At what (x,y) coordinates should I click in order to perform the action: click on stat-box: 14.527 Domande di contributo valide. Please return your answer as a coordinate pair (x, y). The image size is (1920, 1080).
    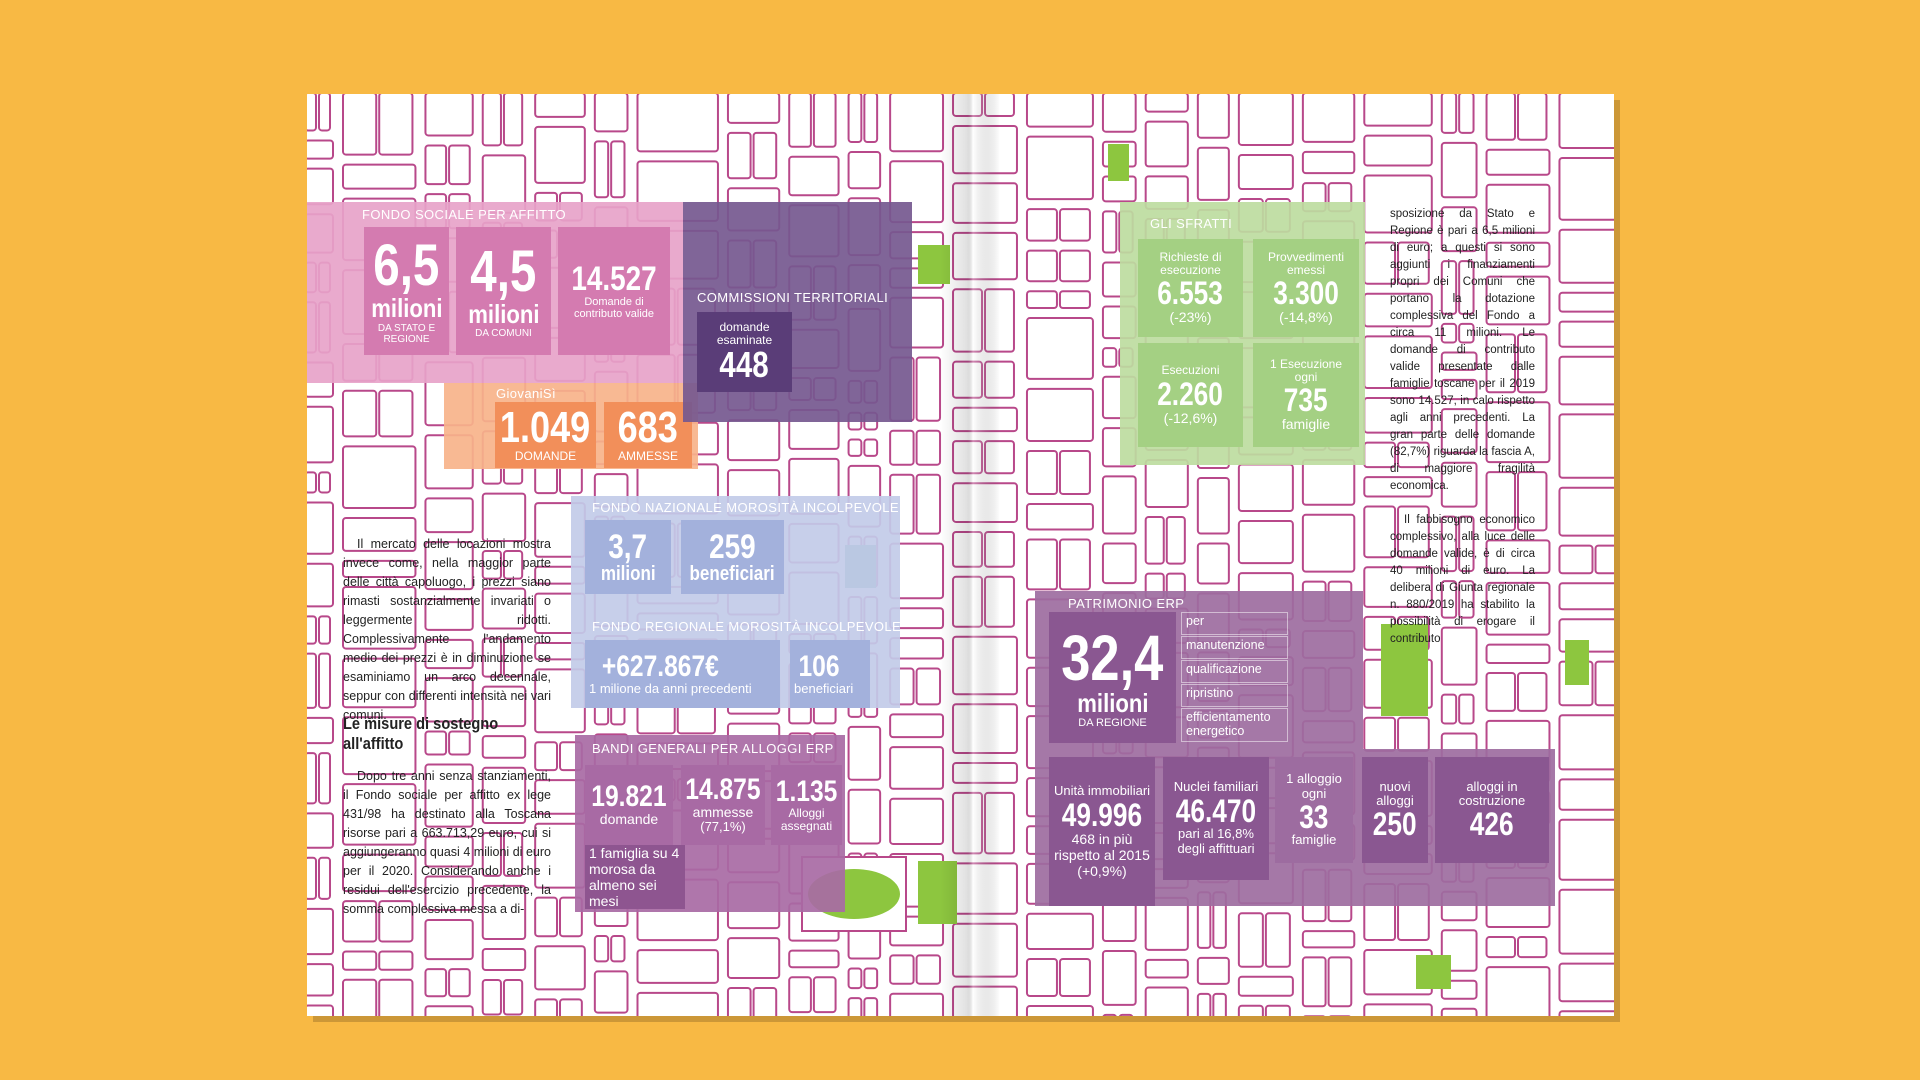
    Looking at the image, I should click on (614, 291).